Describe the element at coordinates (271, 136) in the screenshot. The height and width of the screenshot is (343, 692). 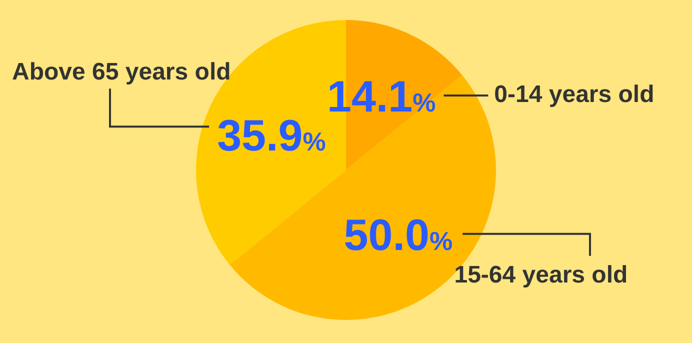
I see `data-label: 35.9%` at that location.